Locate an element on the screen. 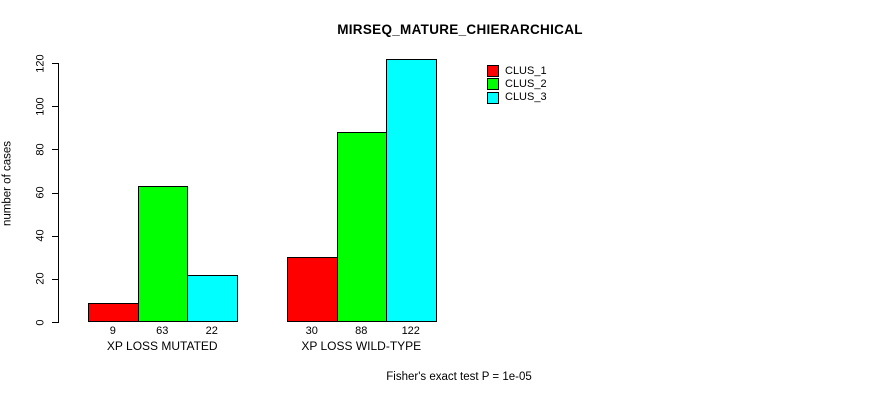 The width and height of the screenshot is (890, 400). bar-value-label: 122 is located at coordinates (410, 331).